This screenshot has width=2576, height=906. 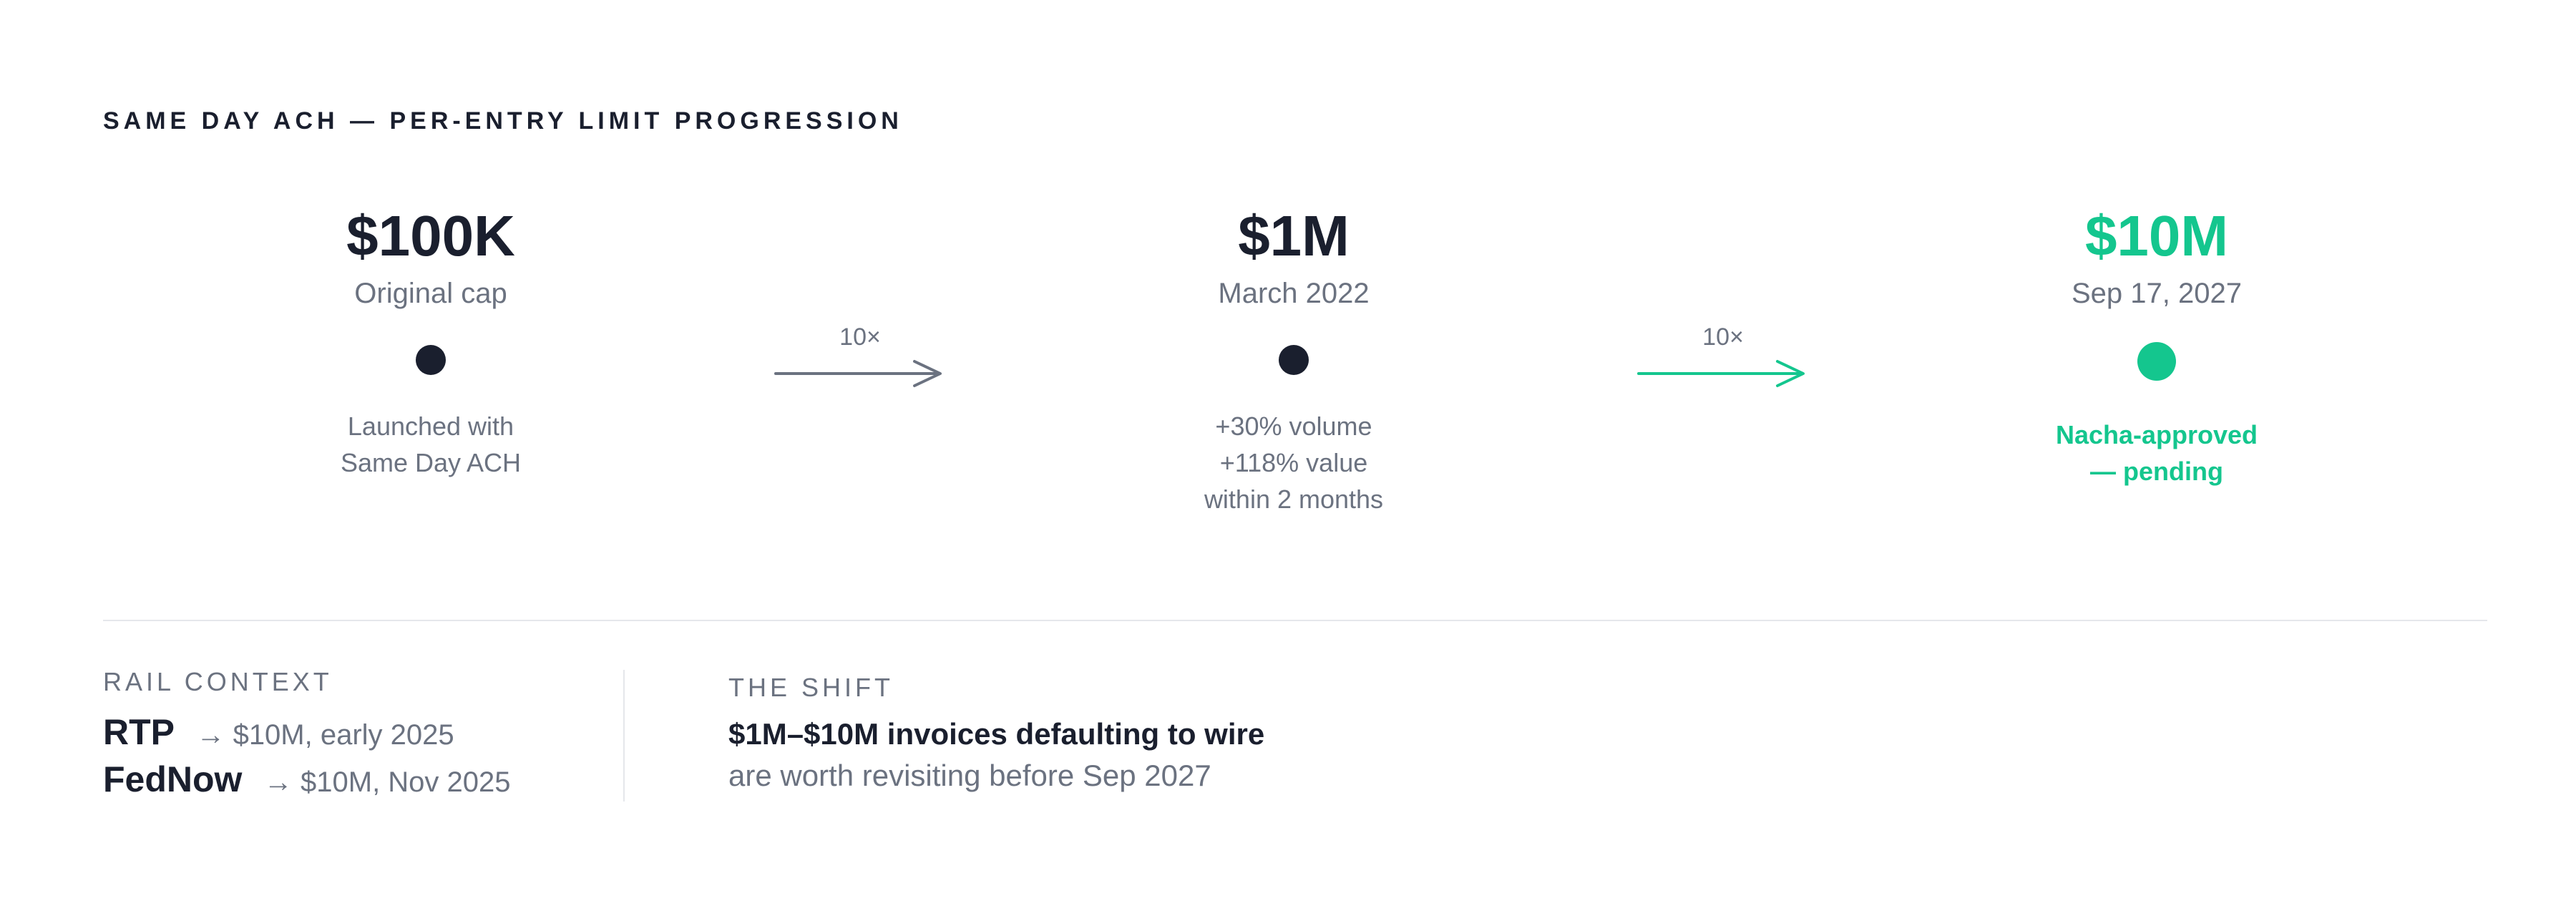 What do you see at coordinates (811, 687) in the screenshot?
I see `shift-heading: THE SHIFT` at bounding box center [811, 687].